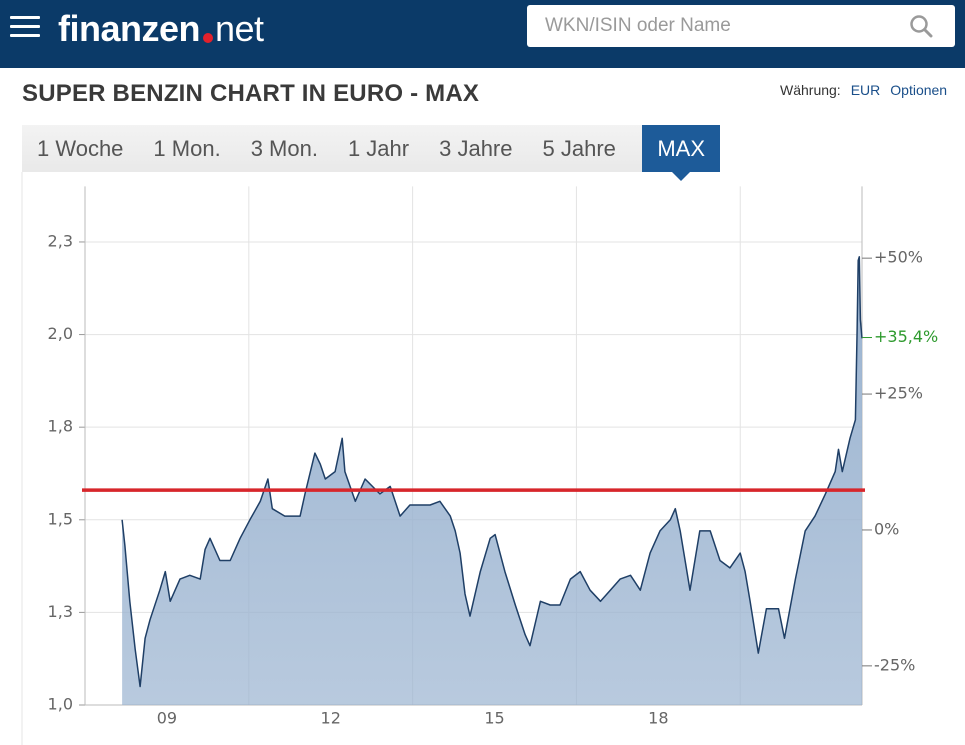 This screenshot has height=745, width=965. Describe the element at coordinates (60, 333) in the screenshot. I see `y-tick-label: 2,0` at that location.